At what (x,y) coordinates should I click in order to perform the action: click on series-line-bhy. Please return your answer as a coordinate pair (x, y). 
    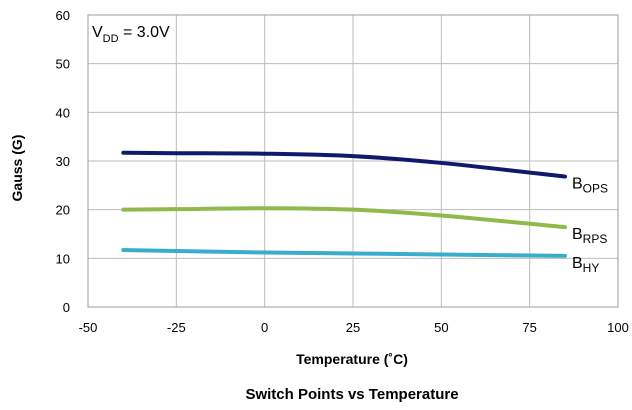
    Looking at the image, I should click on (344, 253).